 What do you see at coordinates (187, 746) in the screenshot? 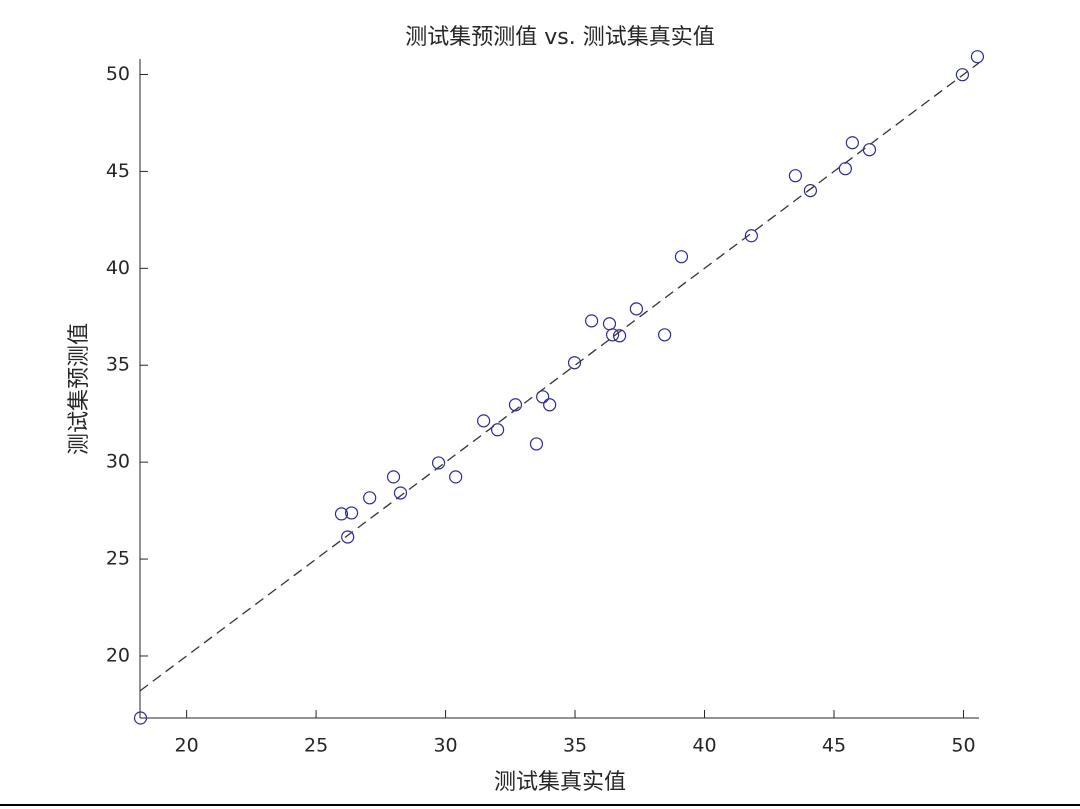
I see `x-tick-label: 20` at bounding box center [187, 746].